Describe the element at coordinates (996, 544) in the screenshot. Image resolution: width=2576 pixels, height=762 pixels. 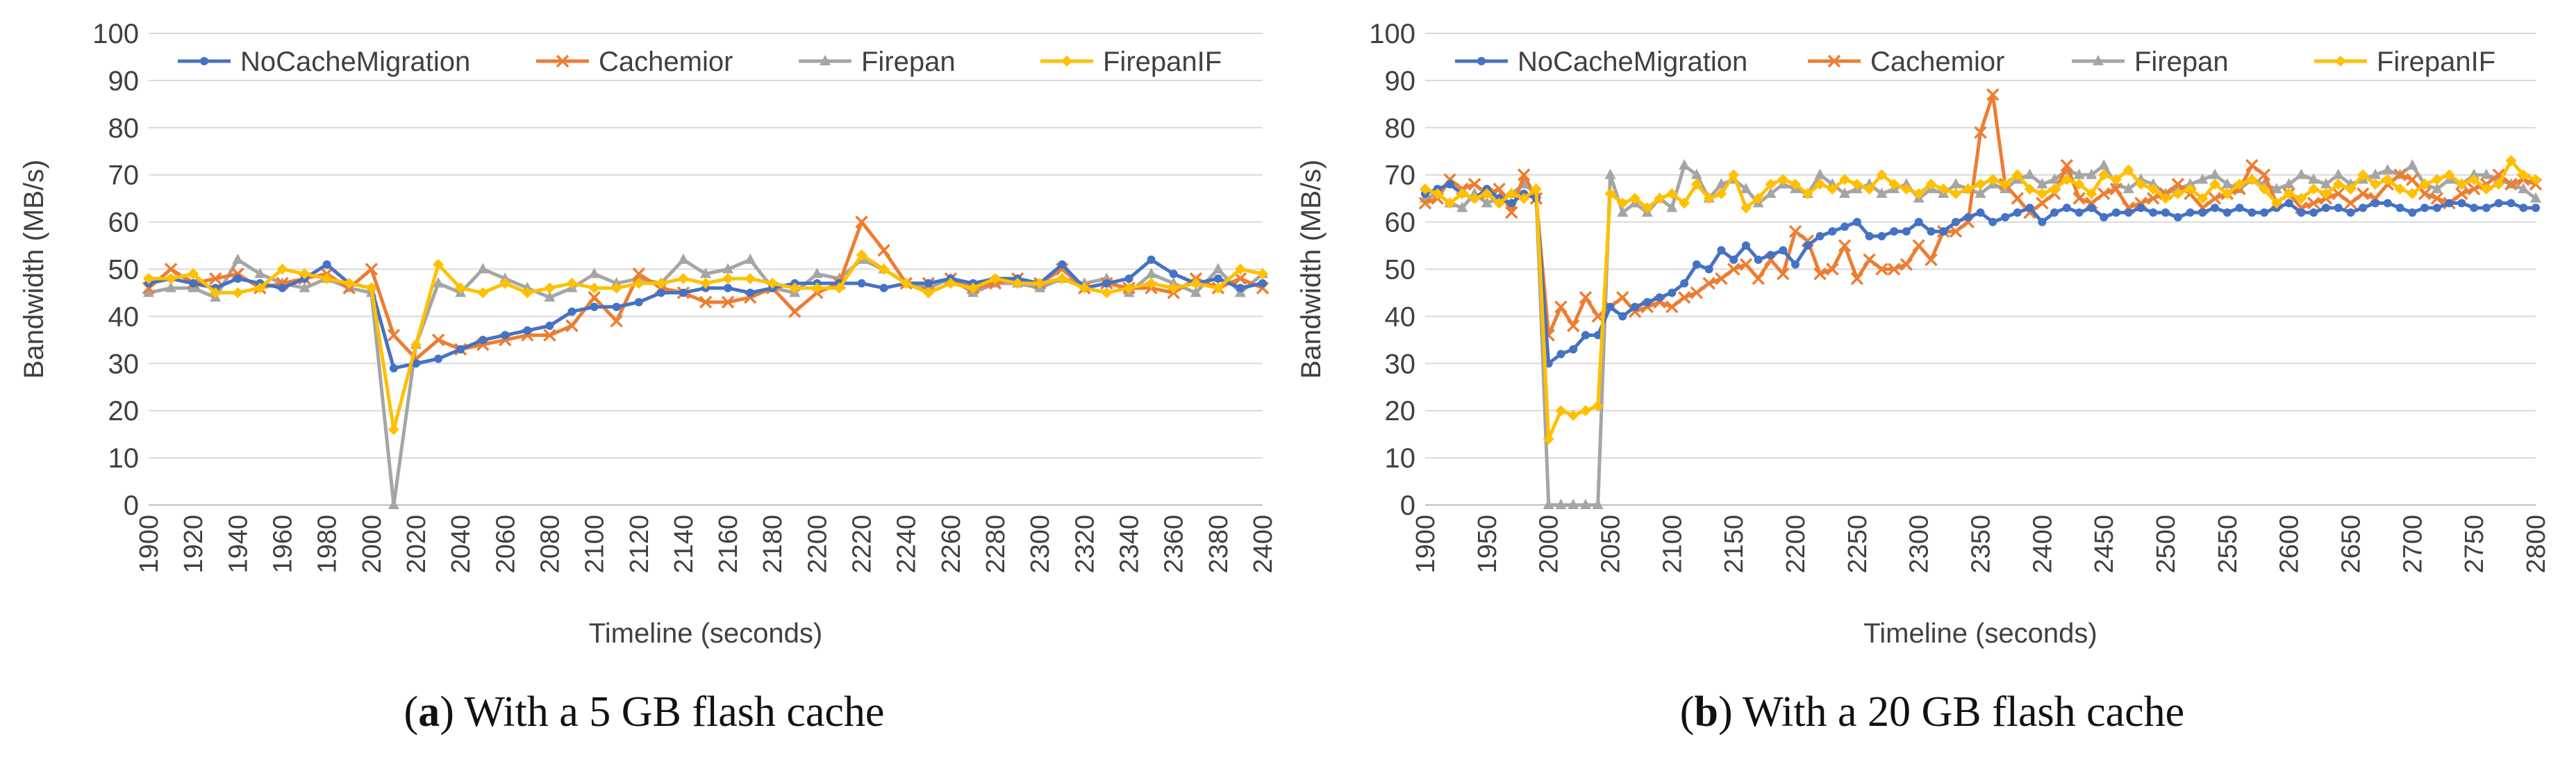
I see `x-tick-label: 2280` at that location.